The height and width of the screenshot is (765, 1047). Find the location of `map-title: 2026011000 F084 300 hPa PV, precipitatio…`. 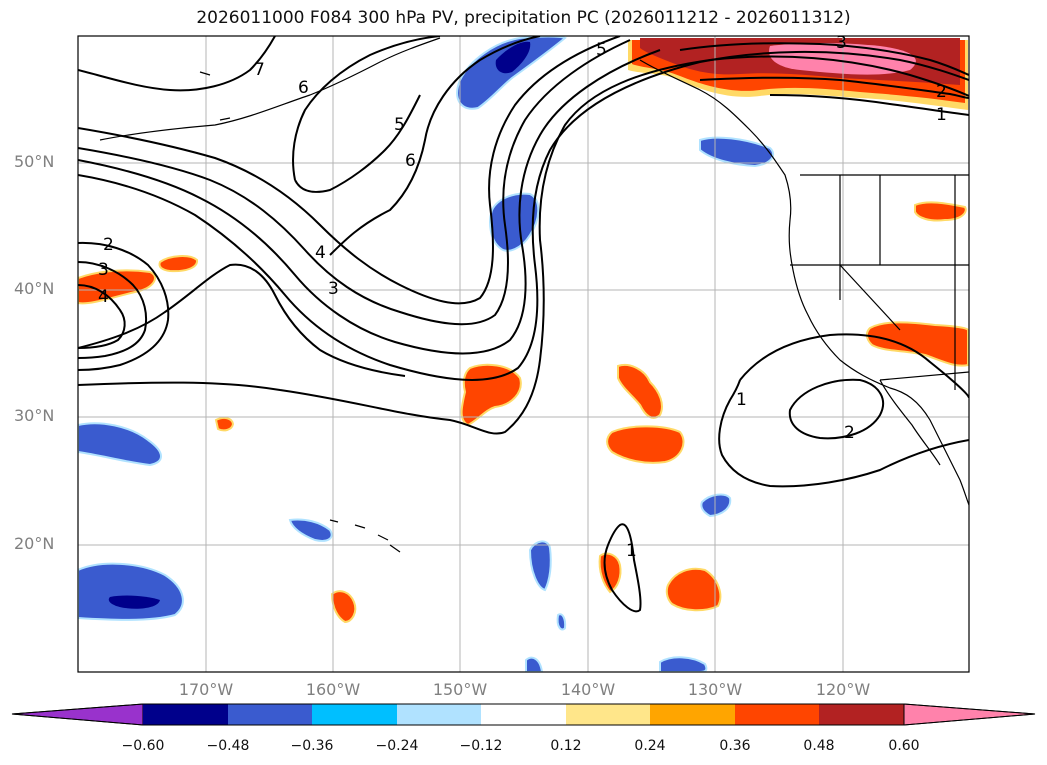

map-title: 2026011000 F084 300 hPa PV, precipitatio… is located at coordinates (523, 18).